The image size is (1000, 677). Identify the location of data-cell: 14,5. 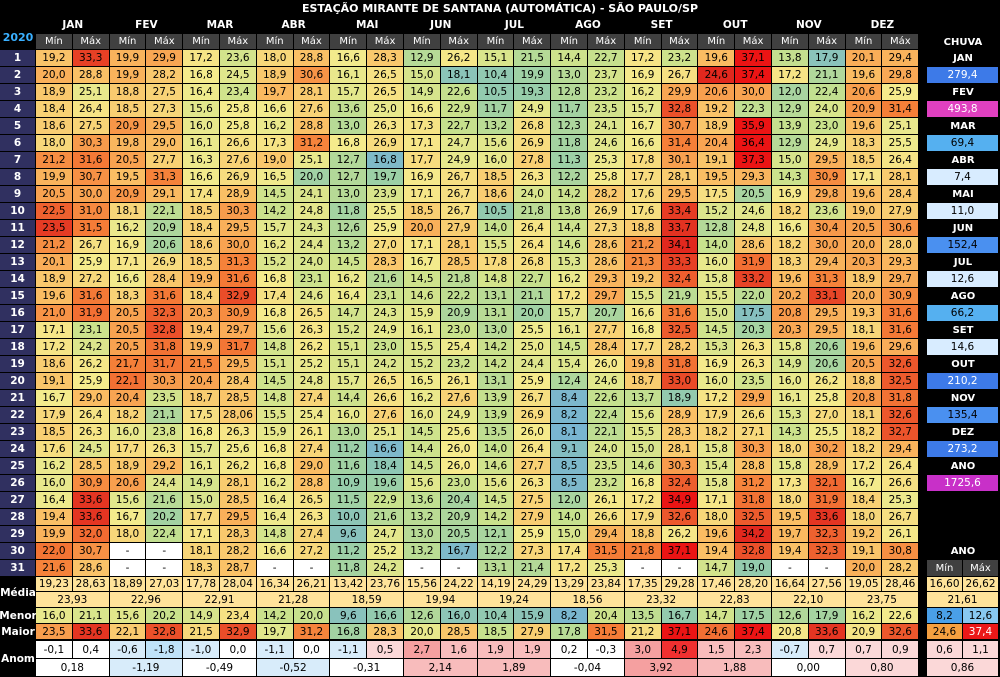
(275, 381).